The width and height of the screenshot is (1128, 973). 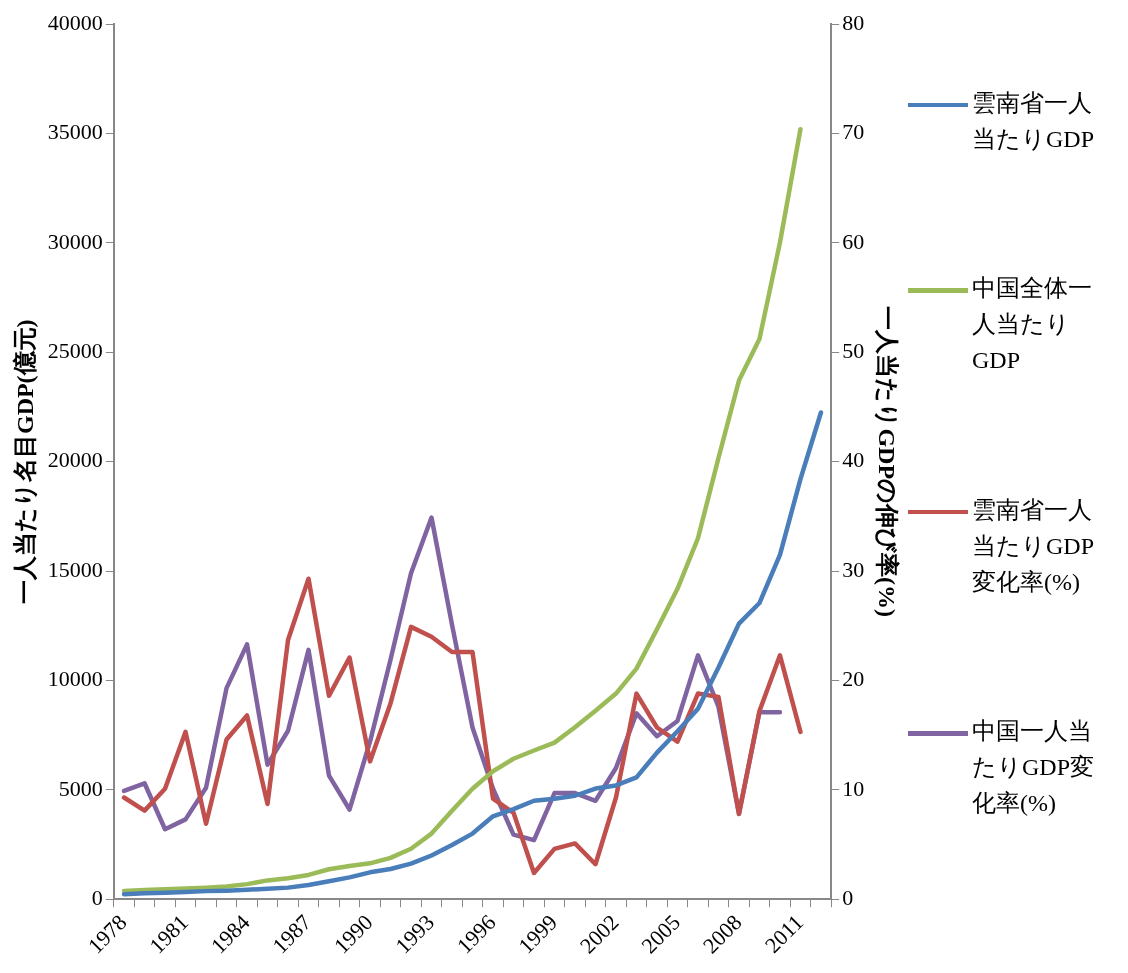 I want to click on y-tick-label: 15000, so click(x=75, y=569).